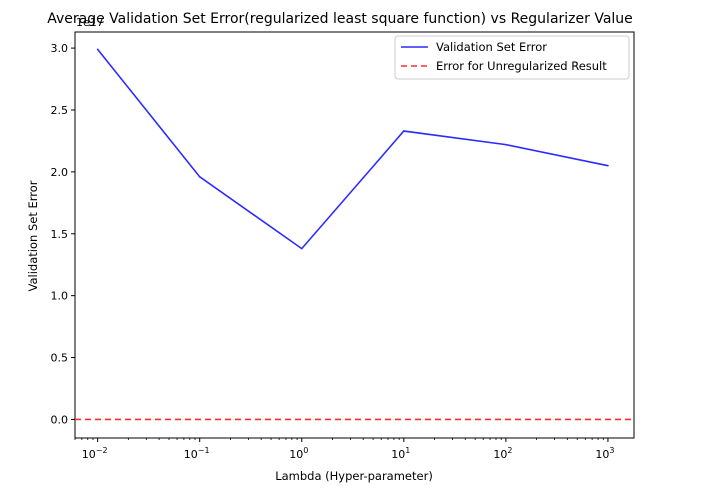  I want to click on y-tick-label: 3.0, so click(60, 48).